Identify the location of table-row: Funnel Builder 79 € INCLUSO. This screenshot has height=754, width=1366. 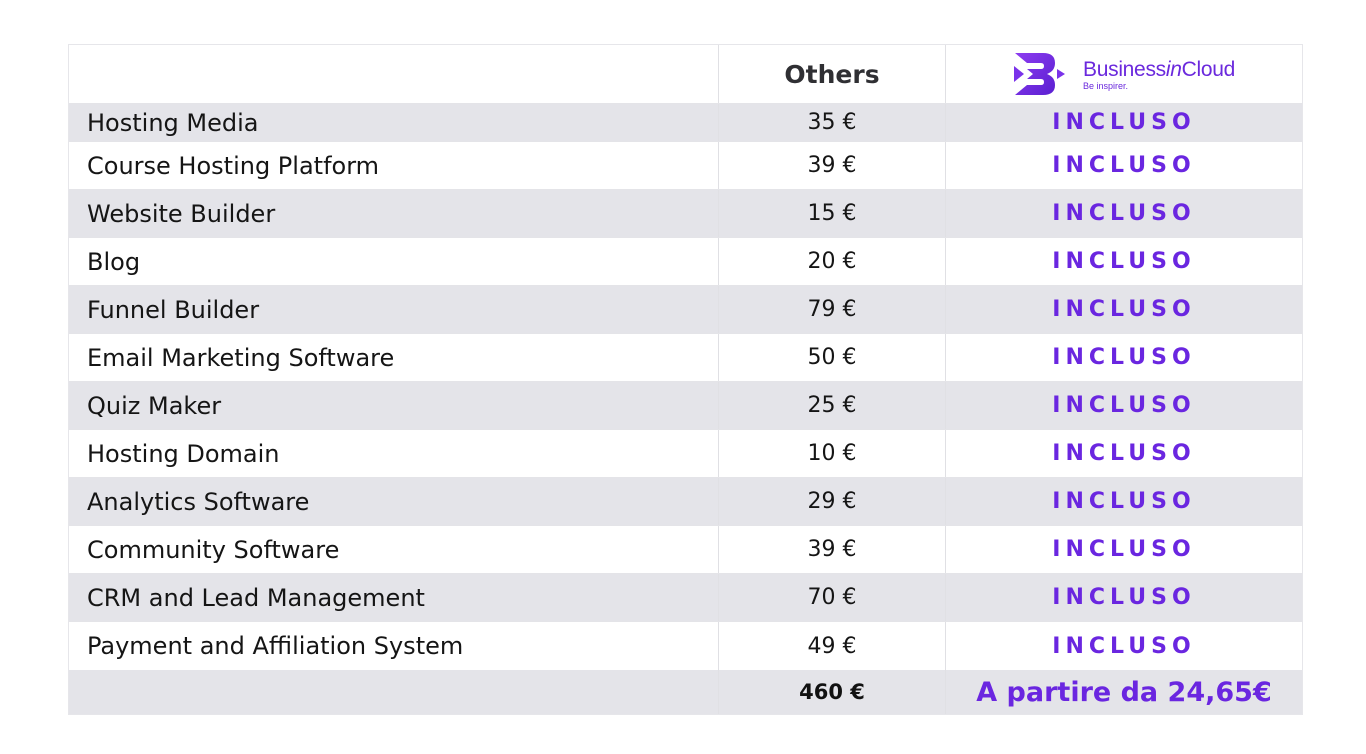
(685, 310).